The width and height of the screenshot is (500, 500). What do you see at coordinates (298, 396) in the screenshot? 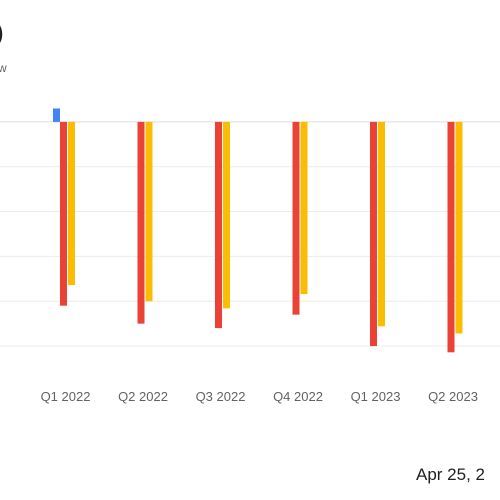
I see `x-tick-label: Q4 2022` at bounding box center [298, 396].